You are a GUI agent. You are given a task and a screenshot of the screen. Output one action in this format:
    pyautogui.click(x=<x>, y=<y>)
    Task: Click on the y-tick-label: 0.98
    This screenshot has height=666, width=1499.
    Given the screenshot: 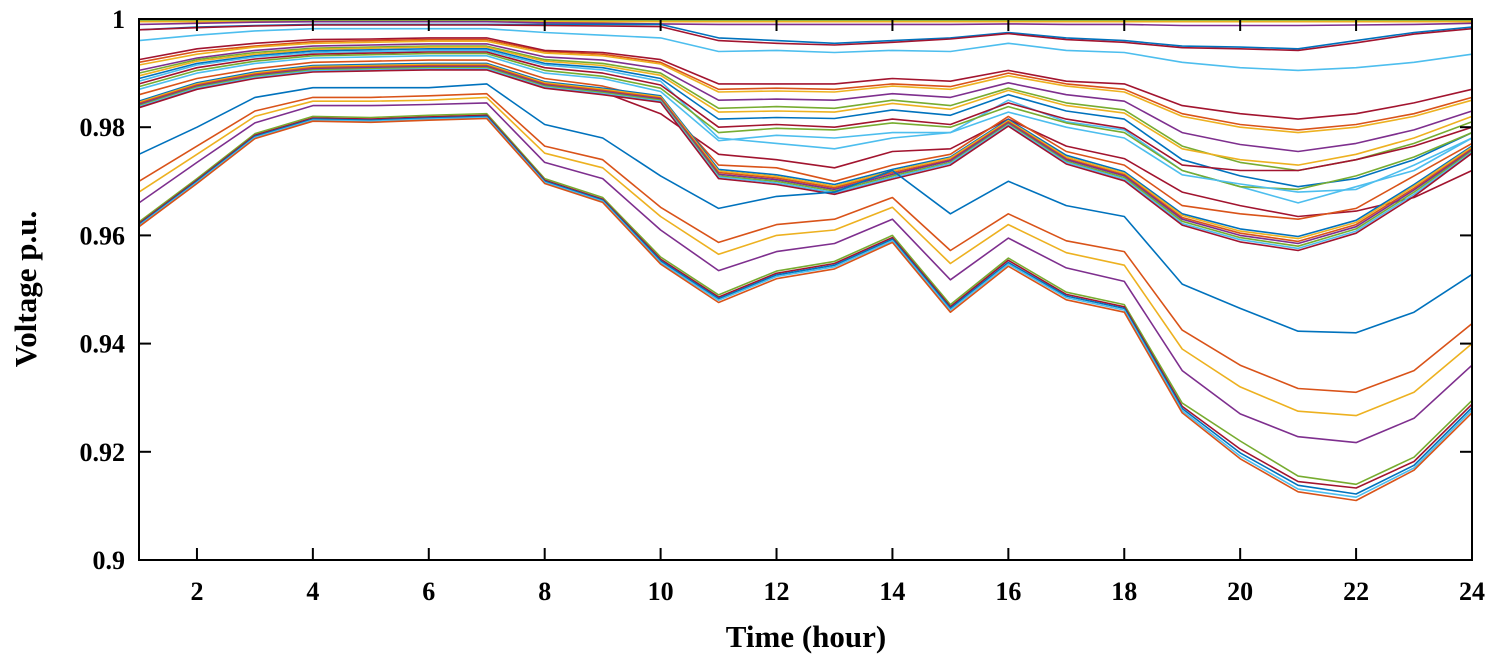 What is the action you would take?
    pyautogui.click(x=103, y=127)
    